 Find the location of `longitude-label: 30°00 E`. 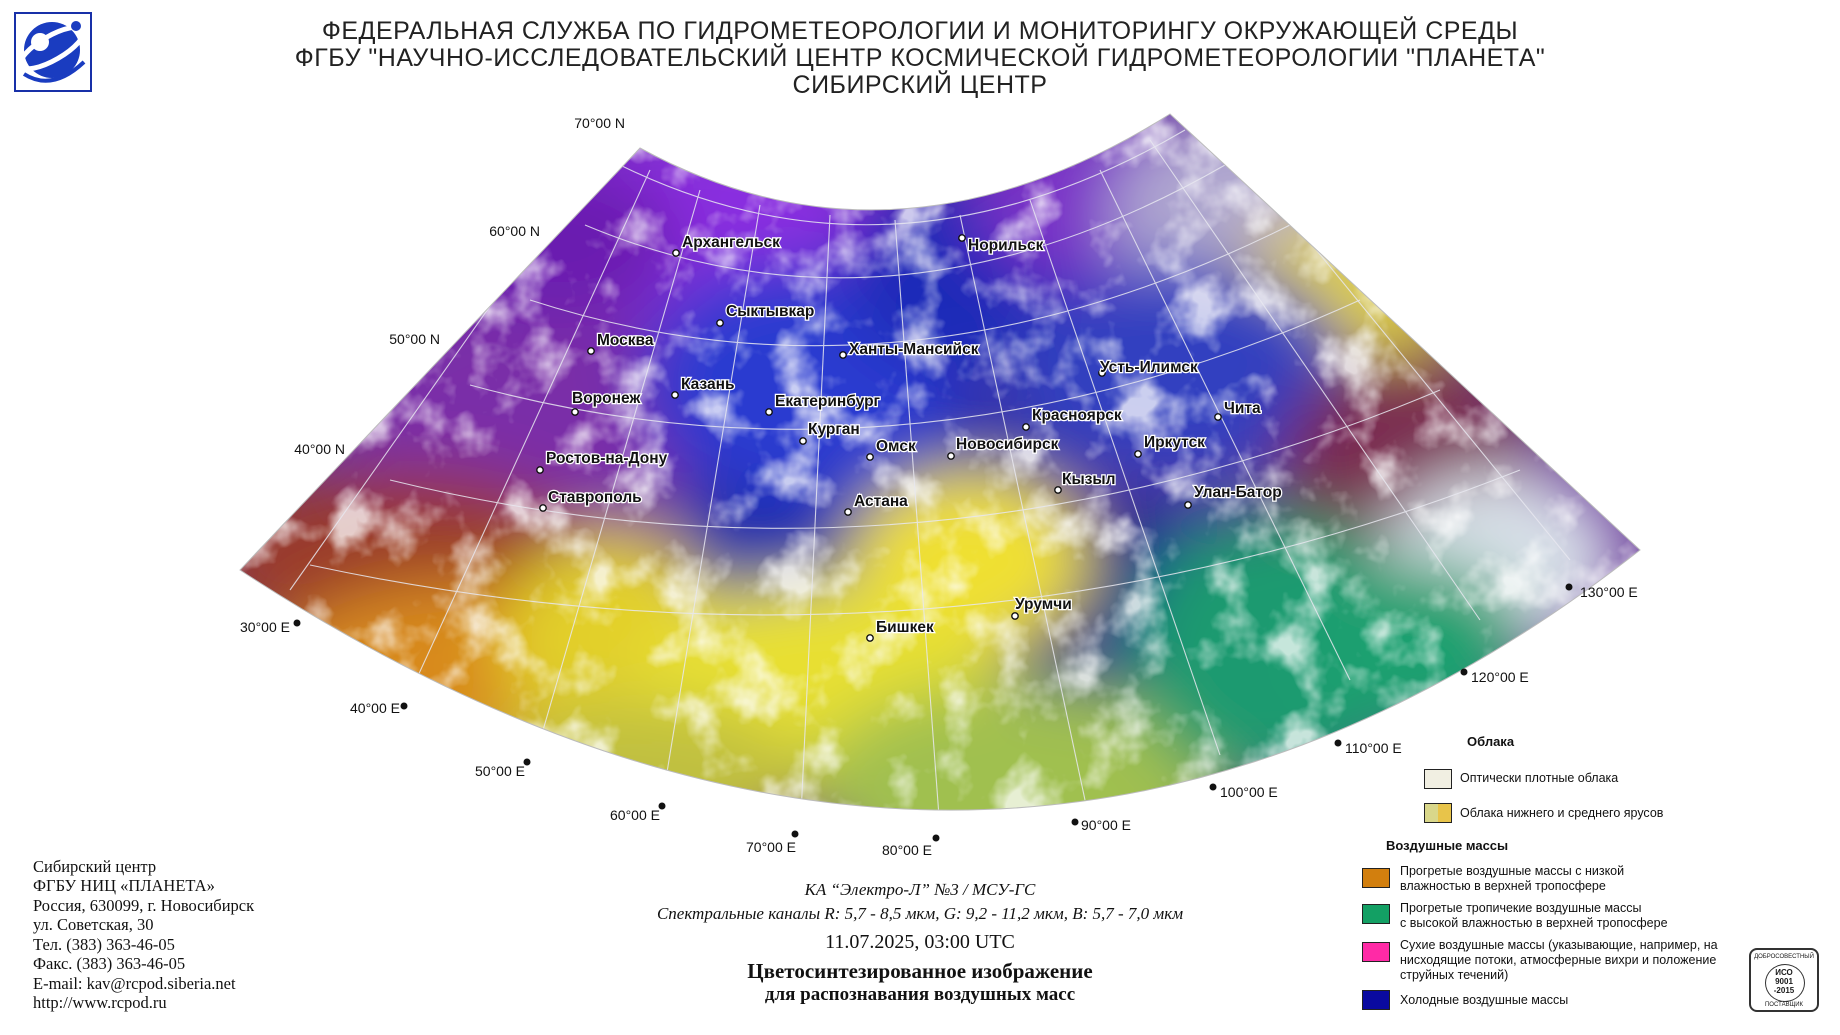

longitude-label: 30°00 E is located at coordinates (265, 627).